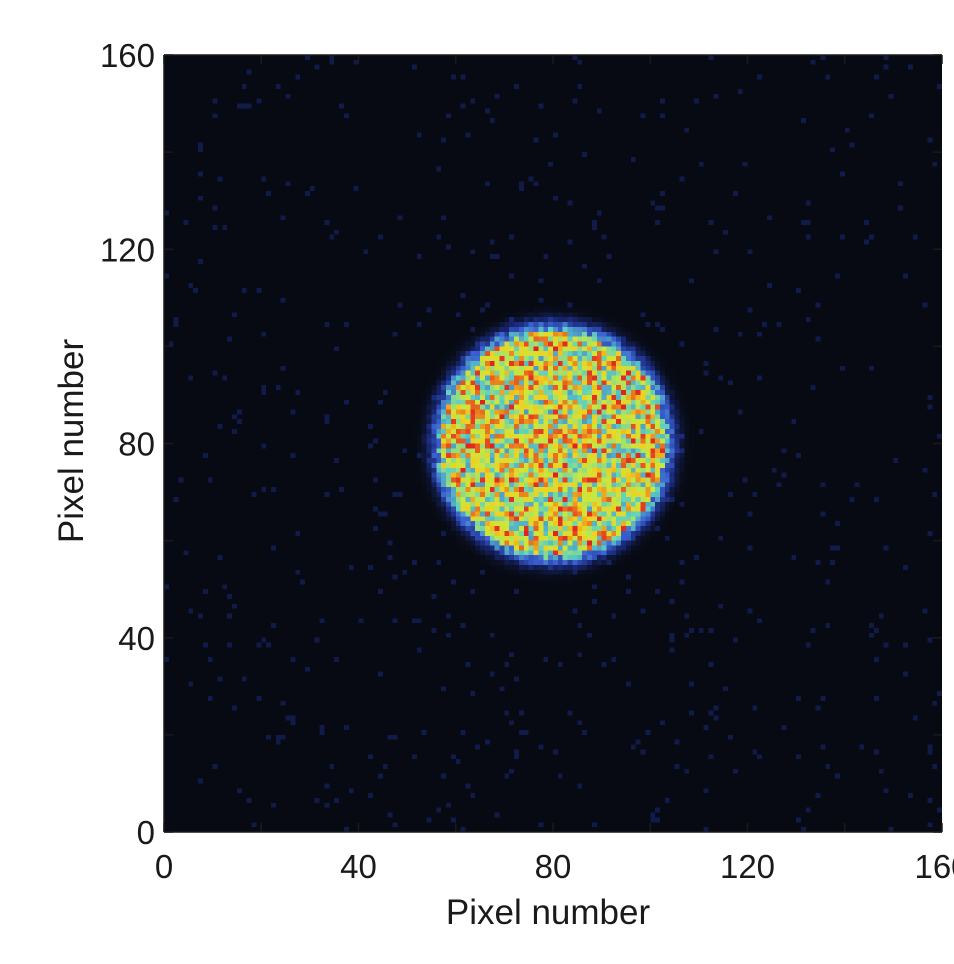 The image size is (954, 964). What do you see at coordinates (934, 866) in the screenshot?
I see `x-tick-label: 160` at bounding box center [934, 866].